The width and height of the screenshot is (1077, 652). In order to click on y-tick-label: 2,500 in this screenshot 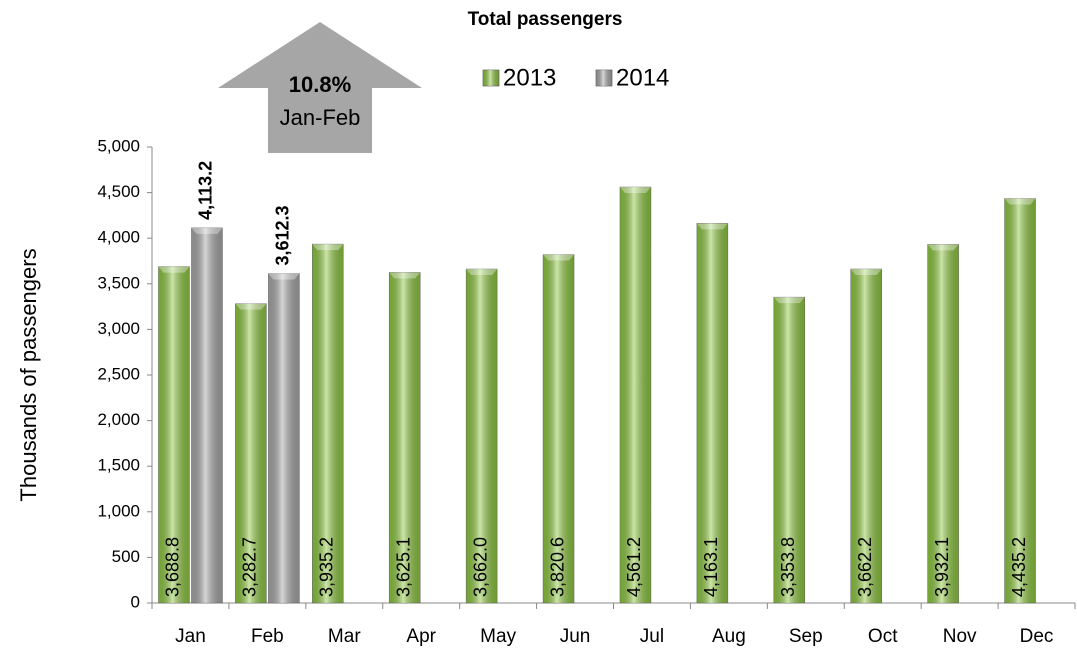, I will do `click(118, 373)`.